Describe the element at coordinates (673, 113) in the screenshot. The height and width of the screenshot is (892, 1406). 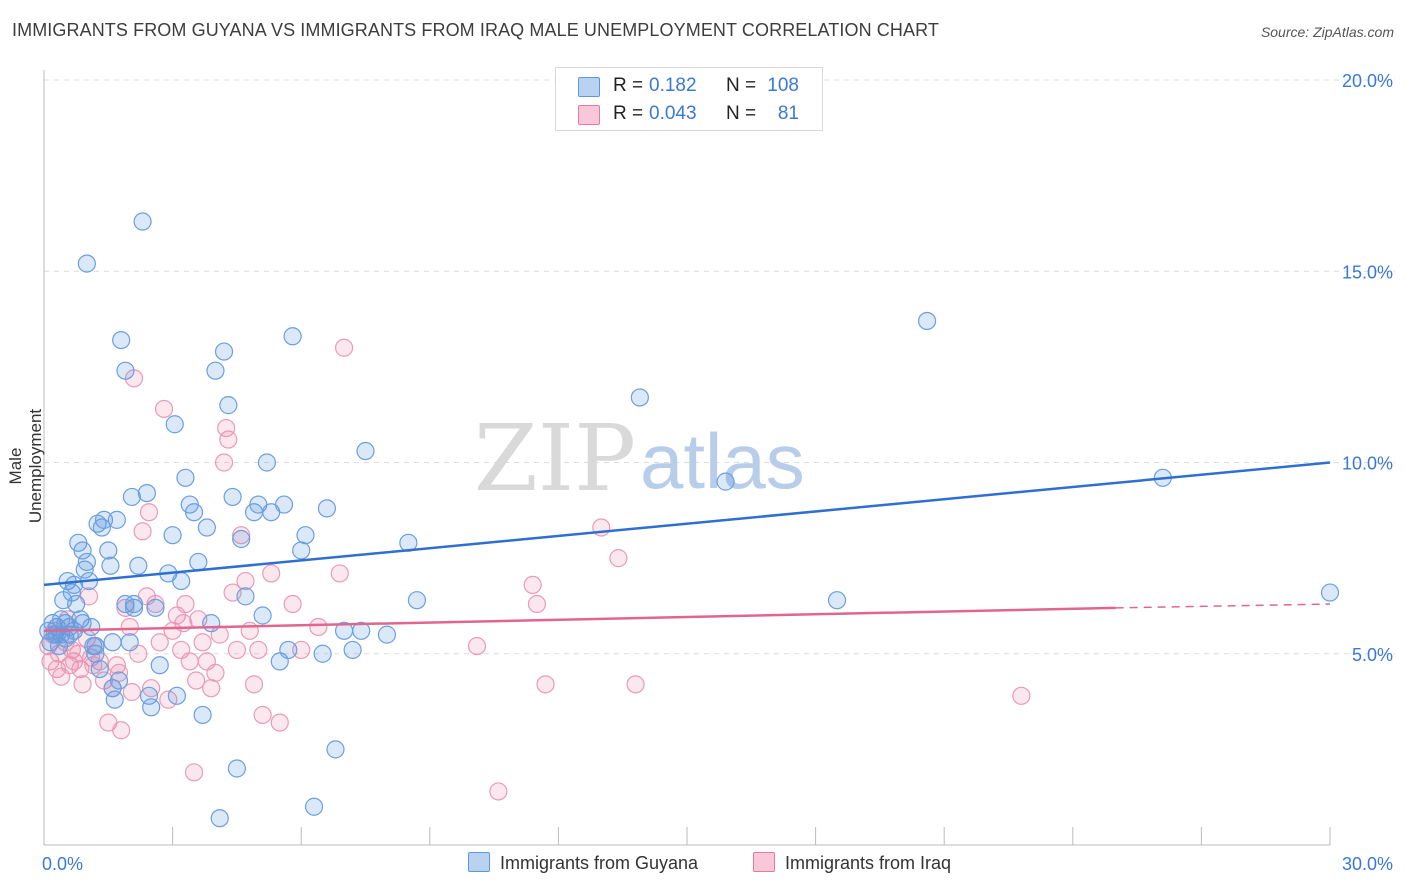
I see `legend-r-value: 0.043` at that location.